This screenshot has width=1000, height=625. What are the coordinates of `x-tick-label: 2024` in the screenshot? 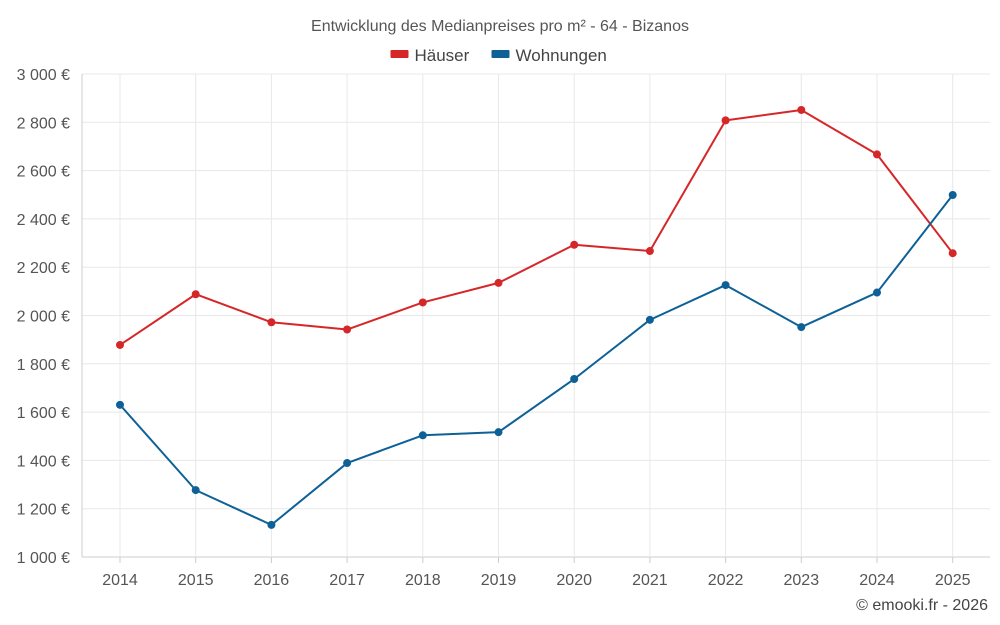 It's located at (877, 580).